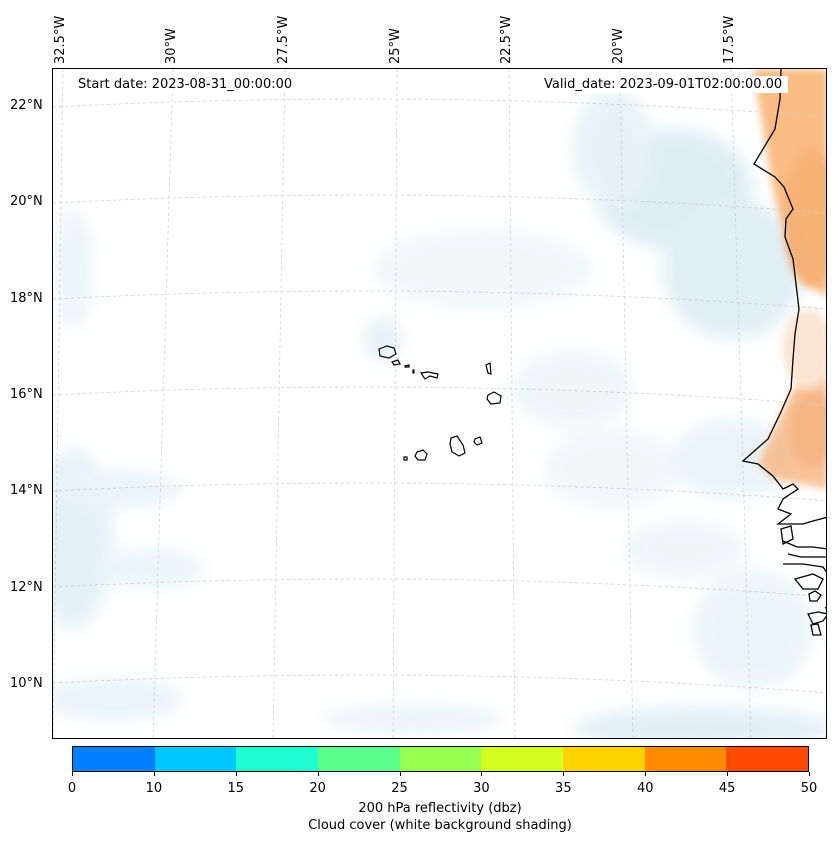 This screenshot has width=837, height=843. Describe the element at coordinates (481, 788) in the screenshot. I see `colorbar-tick-label: 30` at that location.